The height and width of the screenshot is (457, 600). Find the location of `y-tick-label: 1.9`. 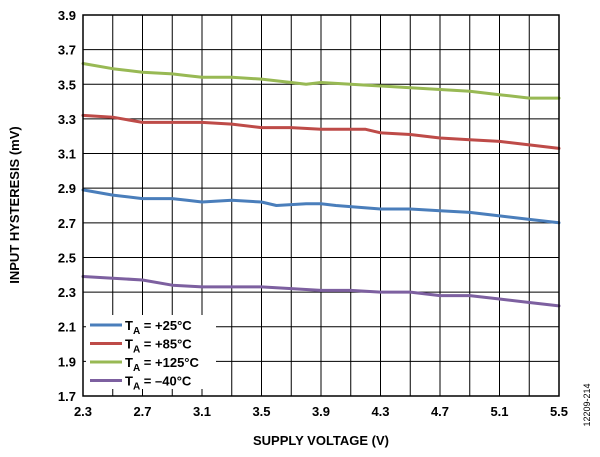

y-tick-label: 1.9 is located at coordinates (67, 361).